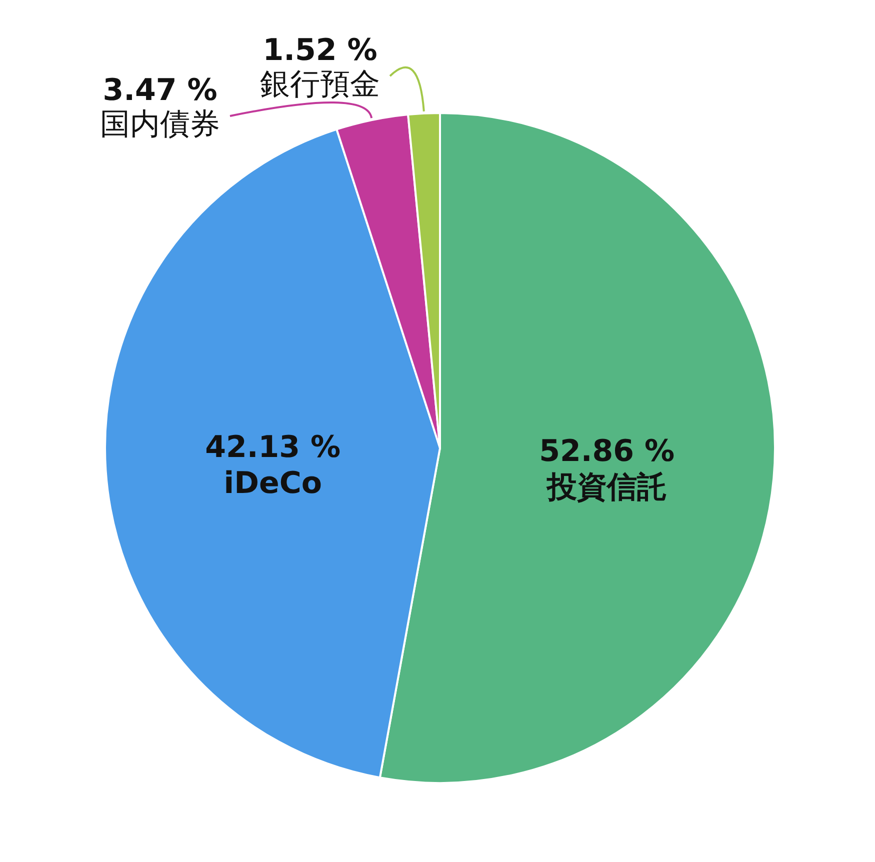 The image size is (875, 862). What do you see at coordinates (160, 124) in the screenshot?
I see `slice-label: 国内債券` at bounding box center [160, 124].